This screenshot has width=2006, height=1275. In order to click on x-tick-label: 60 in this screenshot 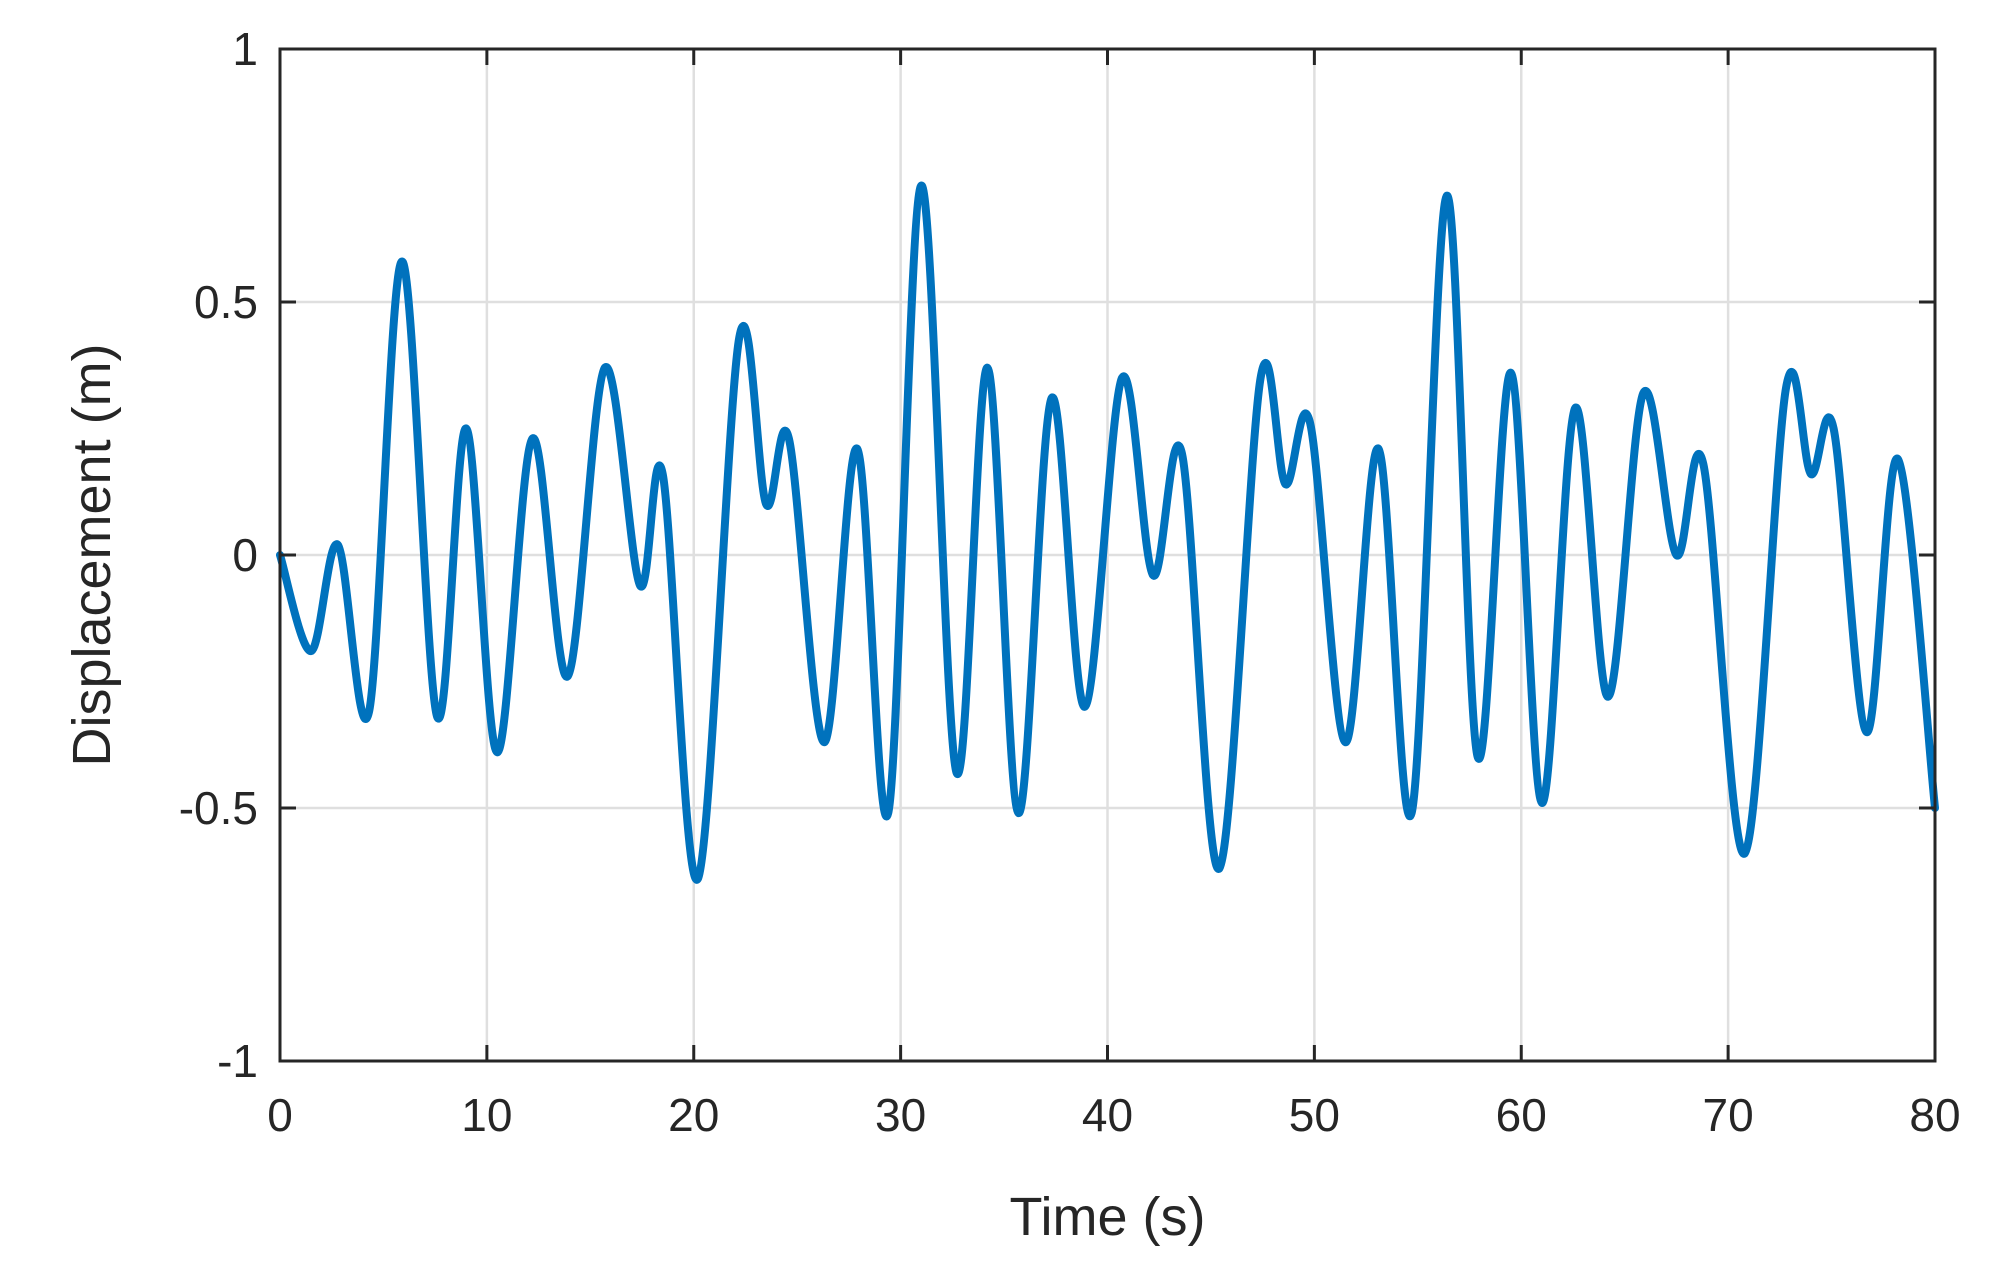, I will do `click(1521, 1115)`.